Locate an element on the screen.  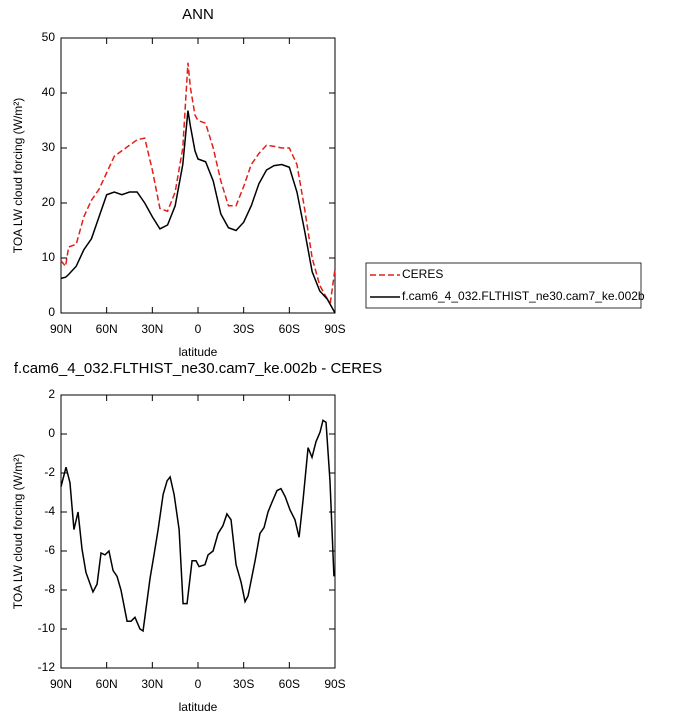
legend-label: CERES is located at coordinates (422, 274).